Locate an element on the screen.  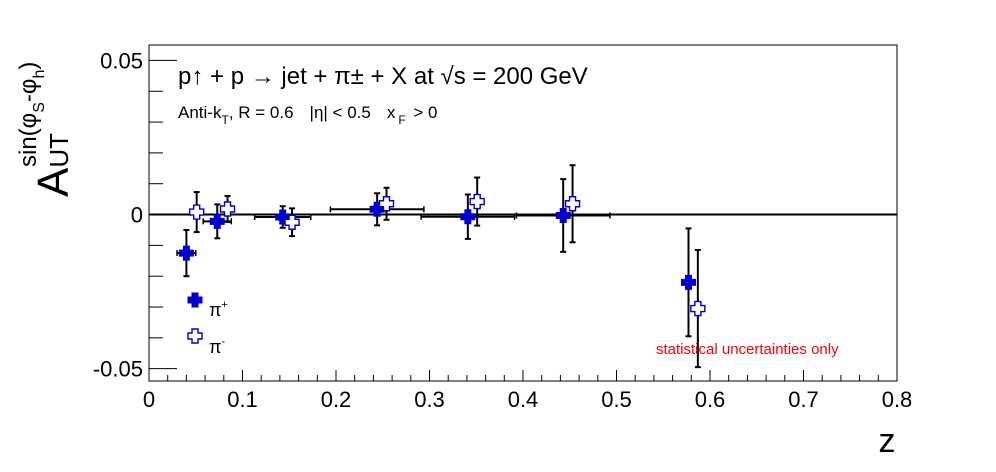
y-axis-label: AUT sin(φS-φh) is located at coordinates (46, 129).